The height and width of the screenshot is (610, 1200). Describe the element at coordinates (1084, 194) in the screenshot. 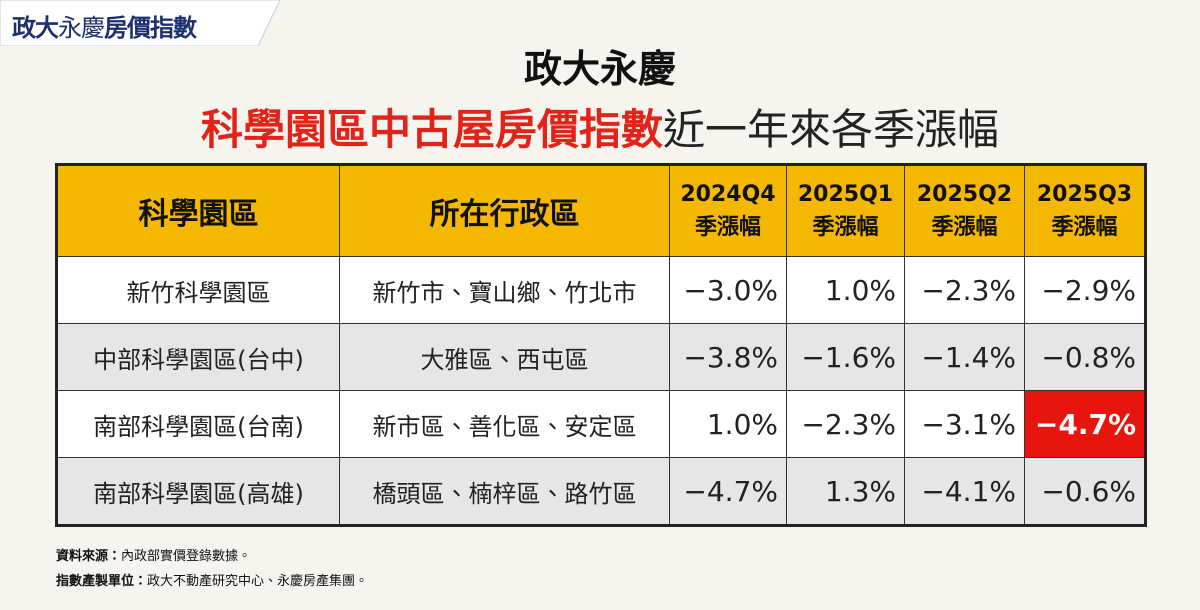

I see `header-period: 2025Q3` at that location.